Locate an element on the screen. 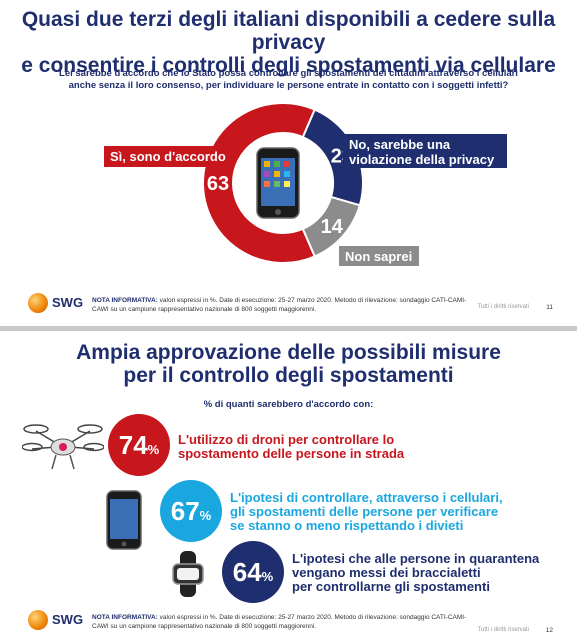 The image size is (577, 640). title-line-2: per il controllo degli spostamenti is located at coordinates (288, 375).